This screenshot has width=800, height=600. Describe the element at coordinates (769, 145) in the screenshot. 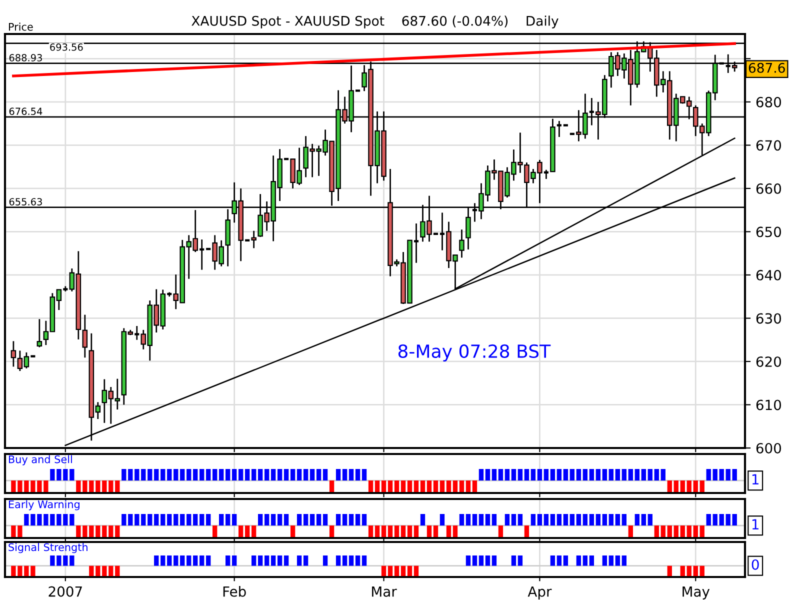

I see `y-tick-label: 670` at that location.